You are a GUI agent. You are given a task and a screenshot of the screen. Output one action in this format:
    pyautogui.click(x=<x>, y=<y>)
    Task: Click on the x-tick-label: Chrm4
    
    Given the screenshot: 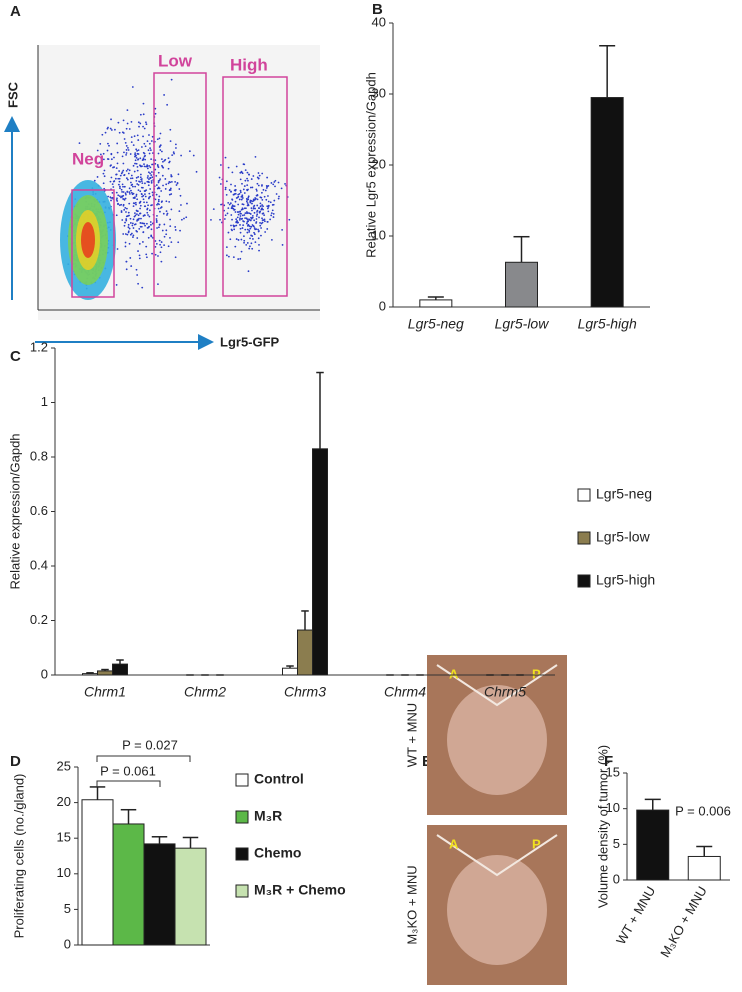 What is the action you would take?
    pyautogui.click(x=405, y=692)
    